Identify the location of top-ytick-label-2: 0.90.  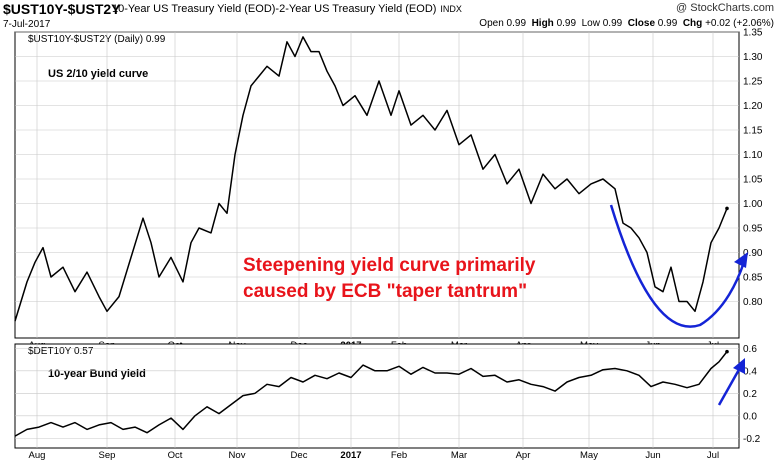
(753, 253).